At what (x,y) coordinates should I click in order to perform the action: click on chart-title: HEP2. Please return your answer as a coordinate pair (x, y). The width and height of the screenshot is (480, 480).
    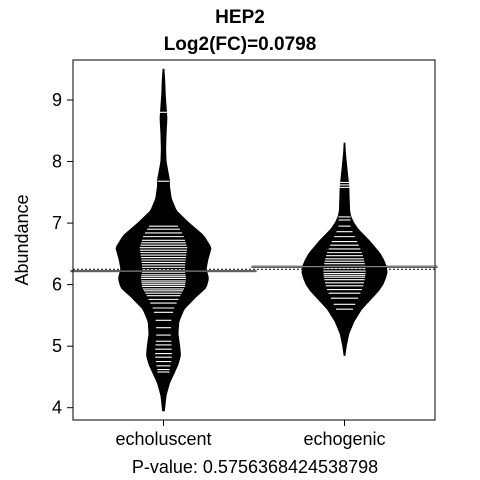
    Looking at the image, I should click on (240, 17).